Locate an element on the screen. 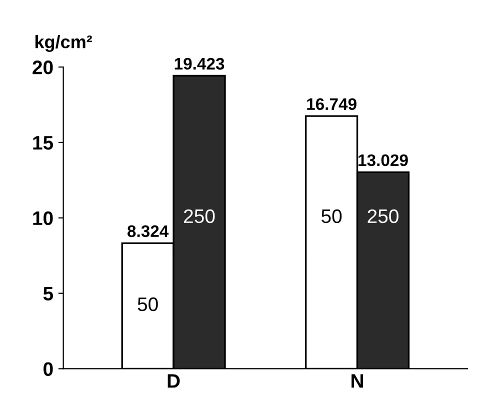 The width and height of the screenshot is (487, 419). y-tick-label: 15 is located at coordinates (43, 143).